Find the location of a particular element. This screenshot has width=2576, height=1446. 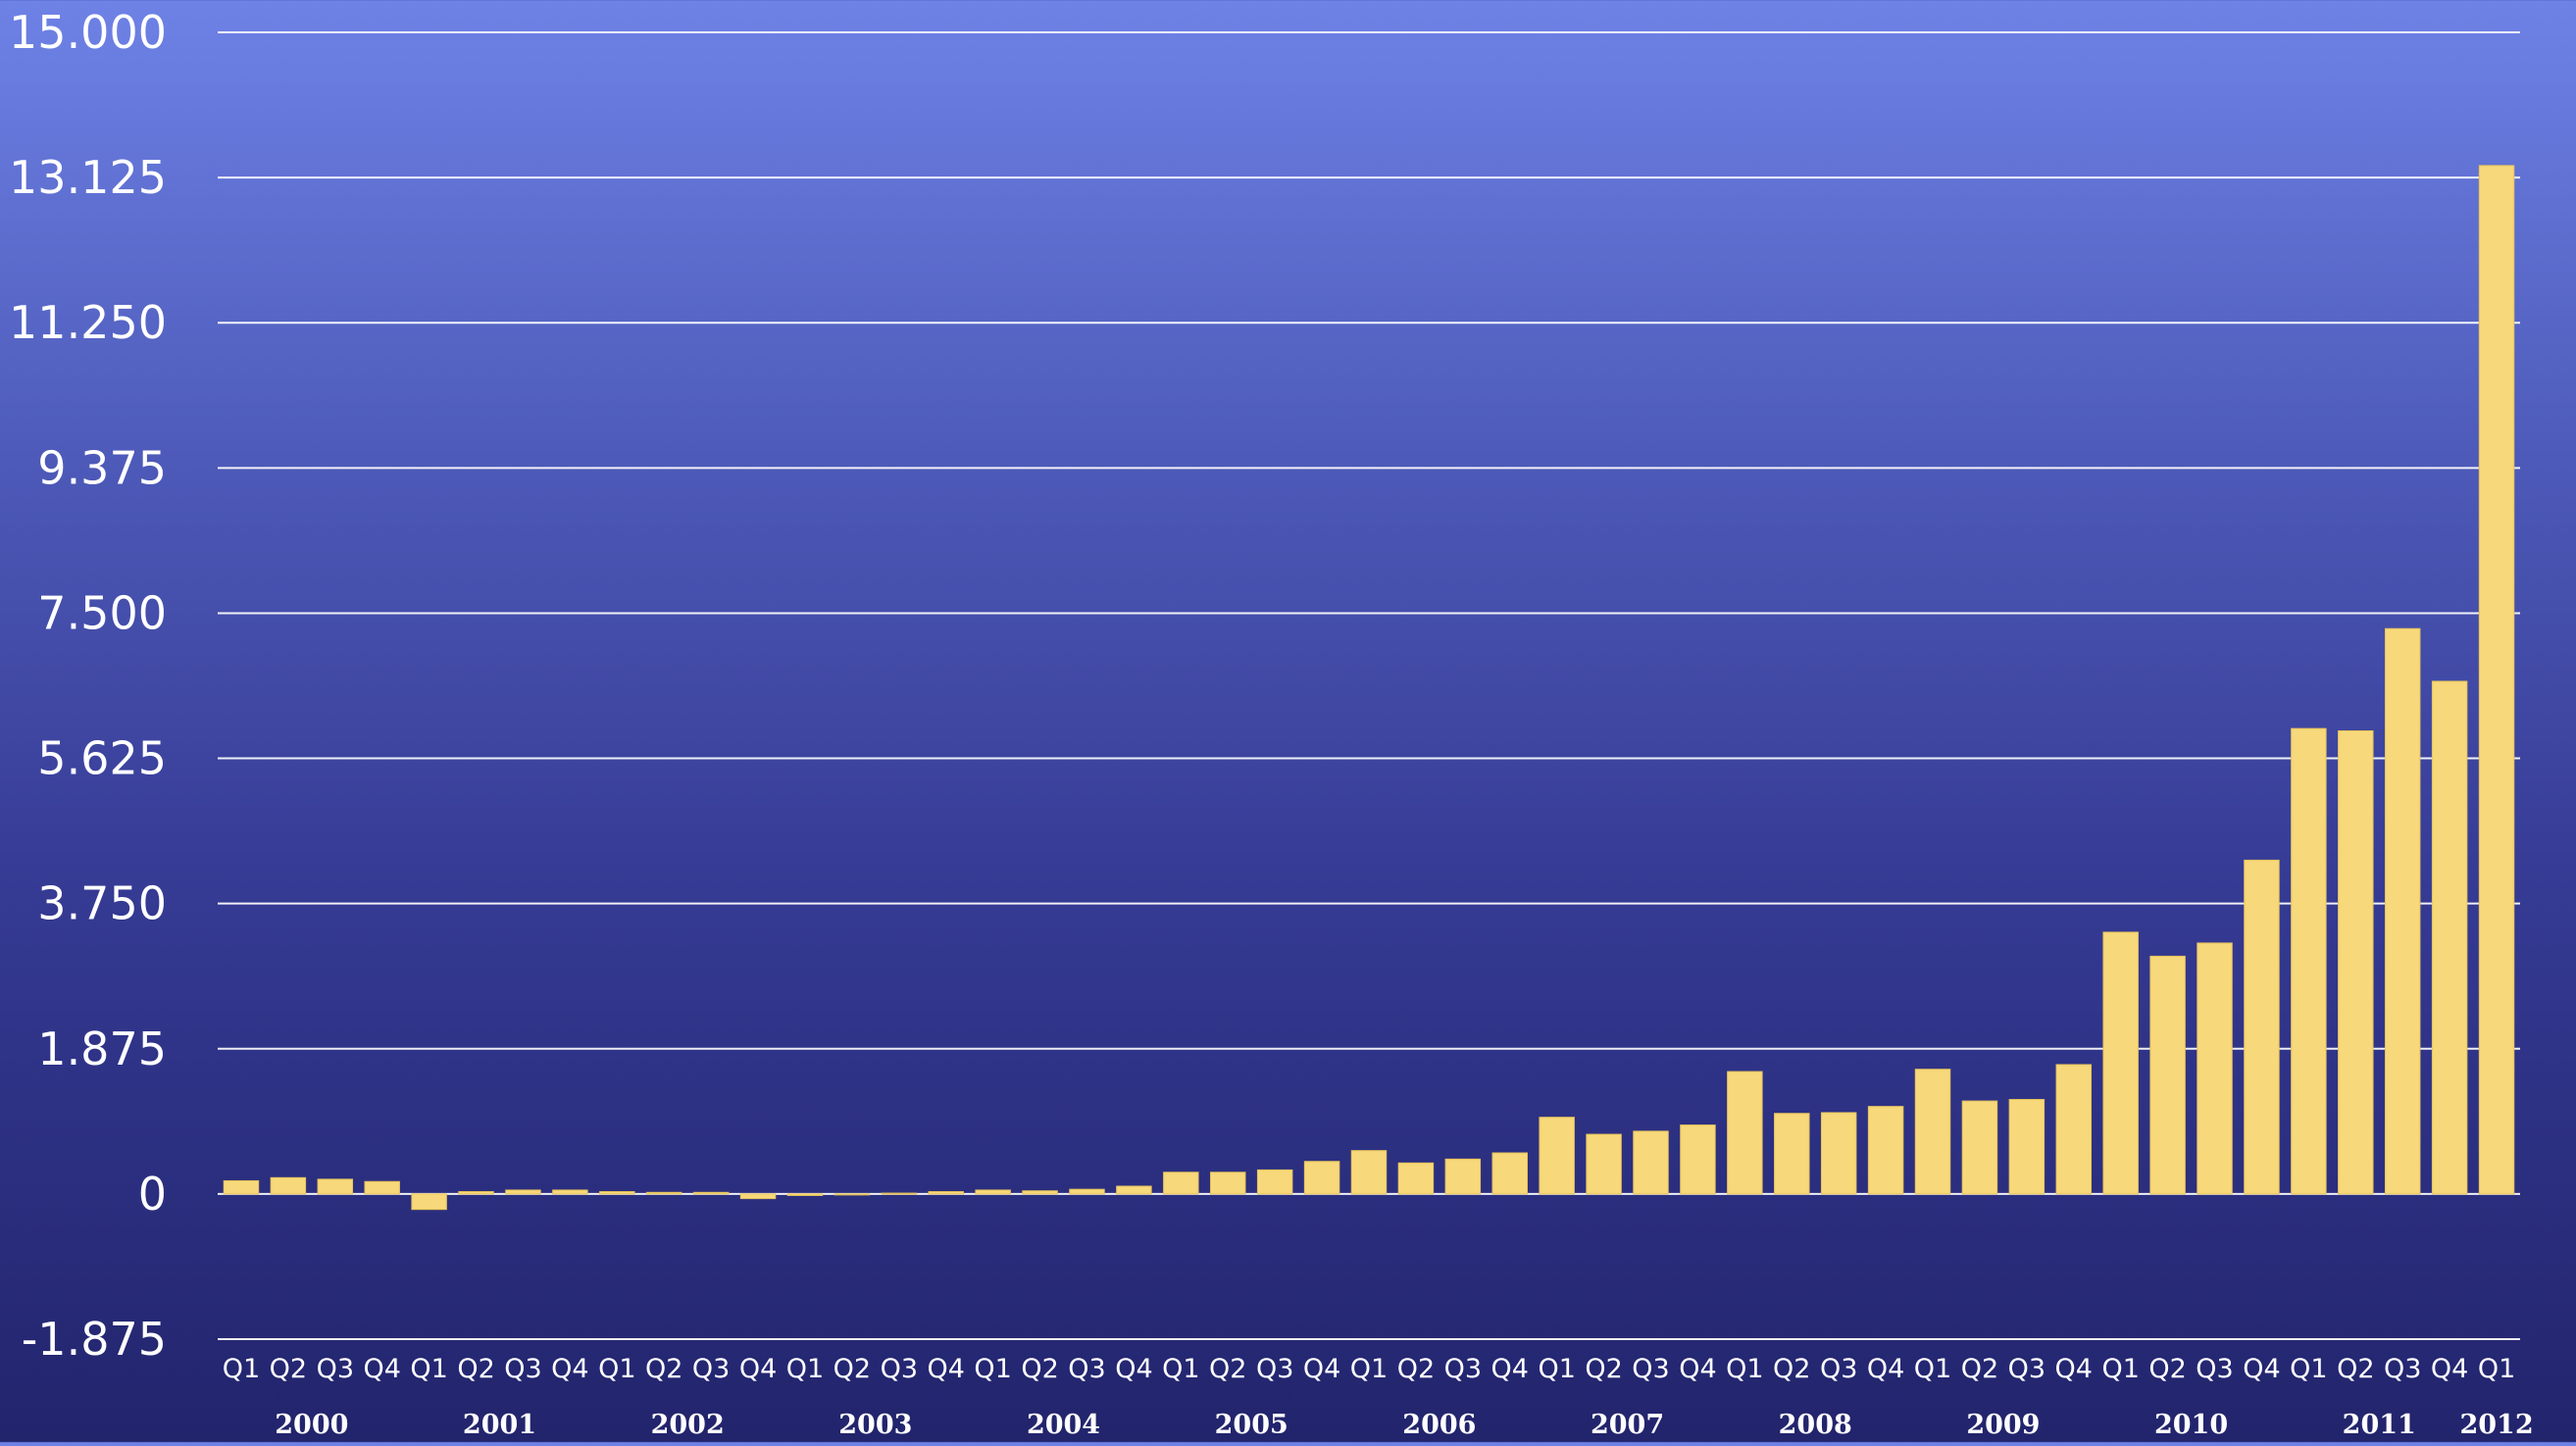

year-label: 2003 is located at coordinates (875, 1425).